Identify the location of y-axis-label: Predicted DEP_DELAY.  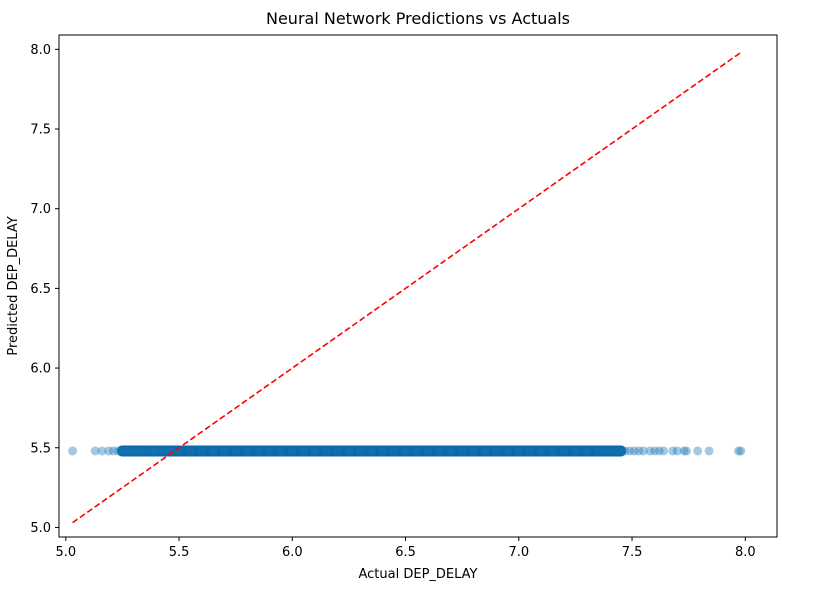
(13, 285).